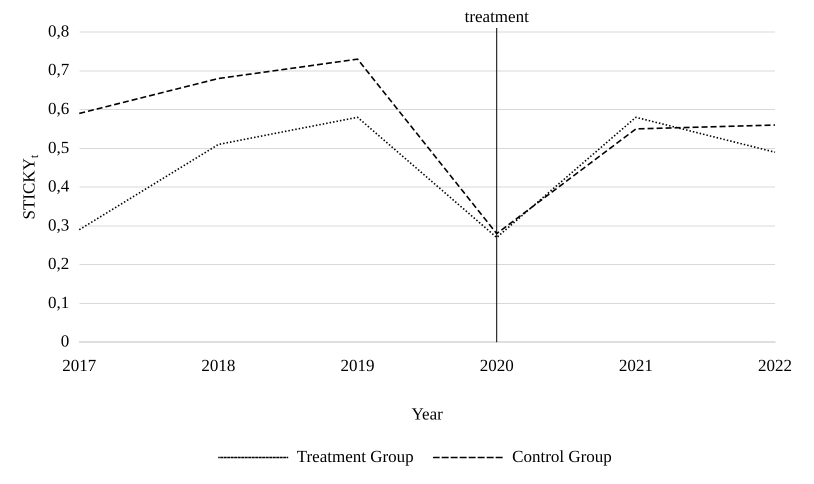 The width and height of the screenshot is (814, 484). Describe the element at coordinates (497, 16) in the screenshot. I see `ref-line-label: treatment` at that location.